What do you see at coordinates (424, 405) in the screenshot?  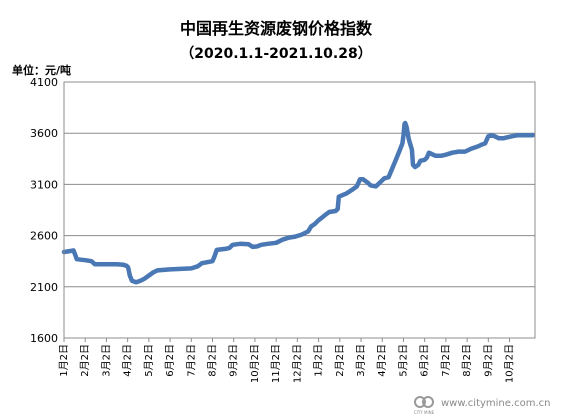 I see `citymine-logo-icon: CITY MINE` at bounding box center [424, 405].